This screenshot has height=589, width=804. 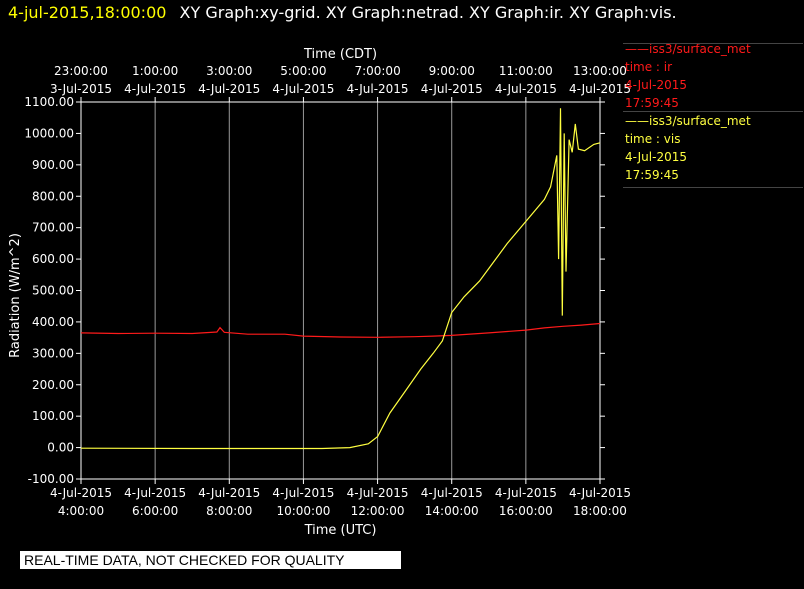 I want to click on y-tick-label: -100.00, so click(x=51, y=479).